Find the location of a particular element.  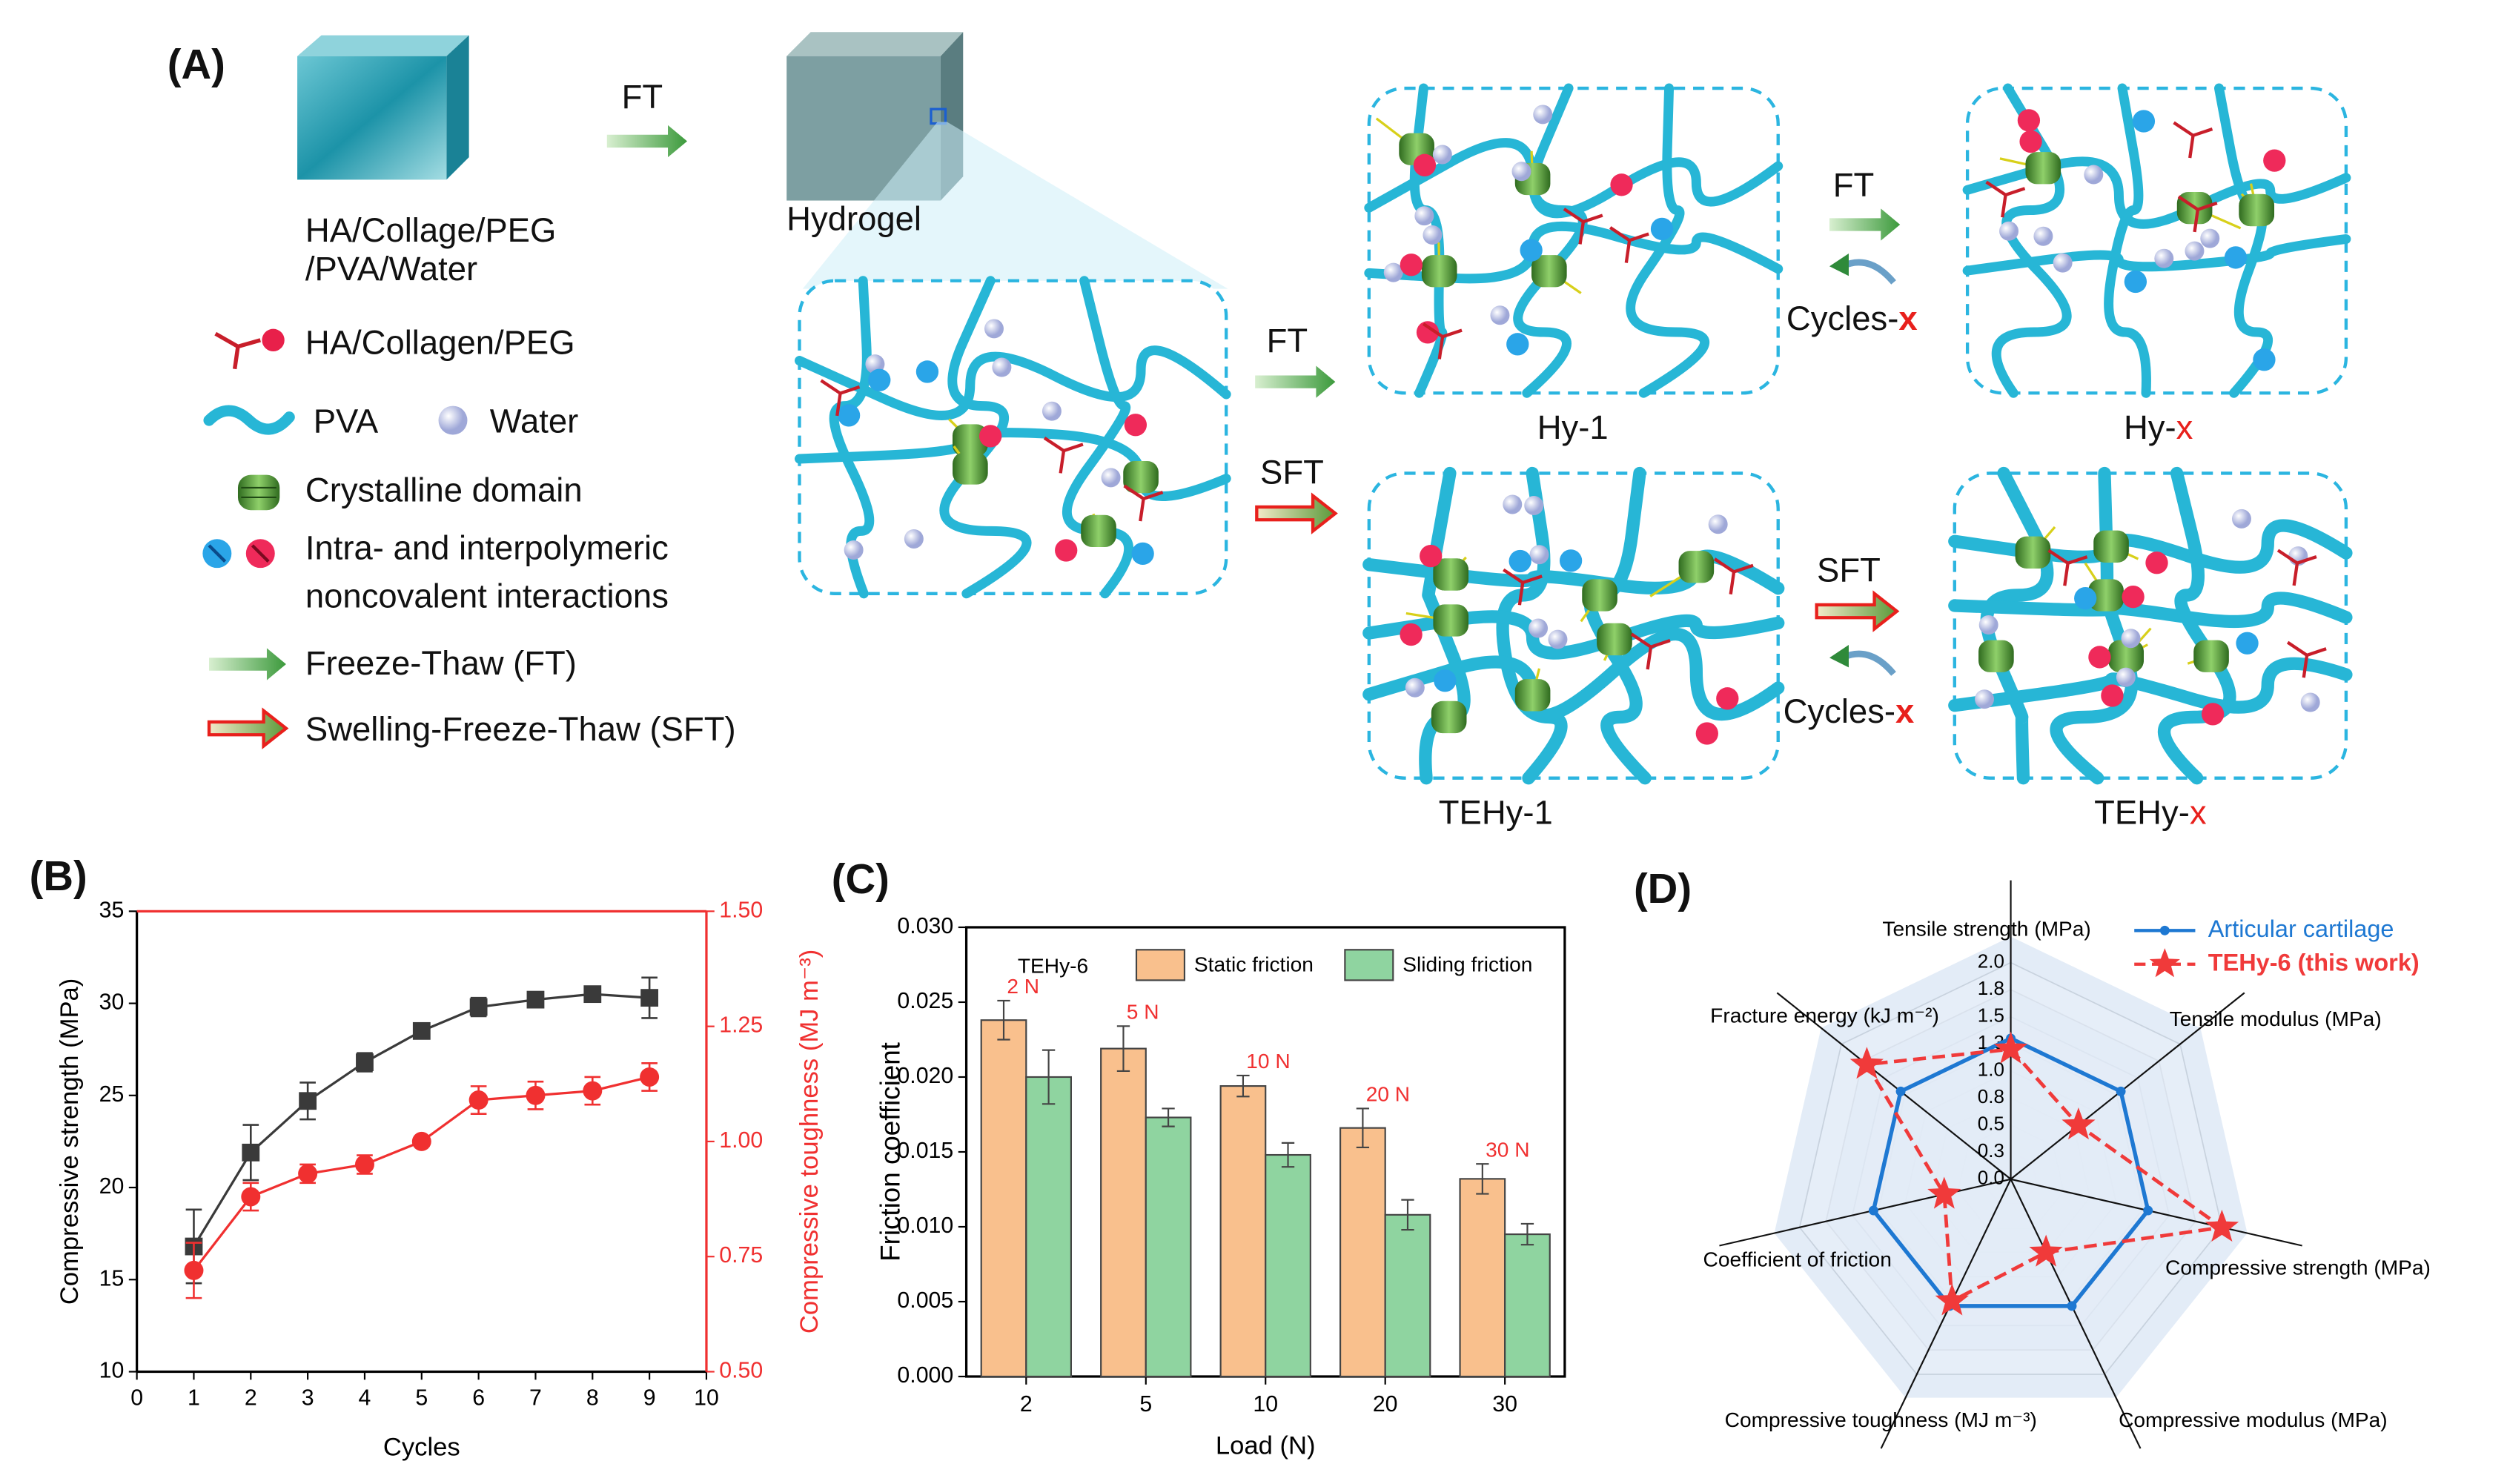

y-tick-label: 10 is located at coordinates (112, 1370).